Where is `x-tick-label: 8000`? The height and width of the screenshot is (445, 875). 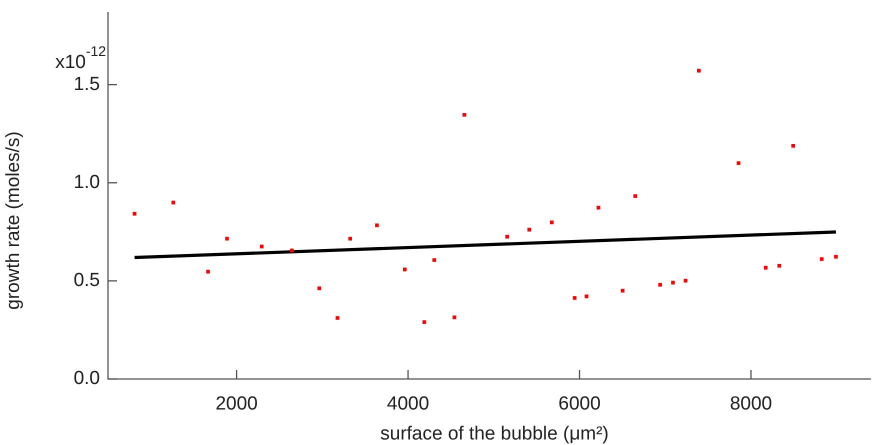 x-tick-label: 8000 is located at coordinates (751, 404).